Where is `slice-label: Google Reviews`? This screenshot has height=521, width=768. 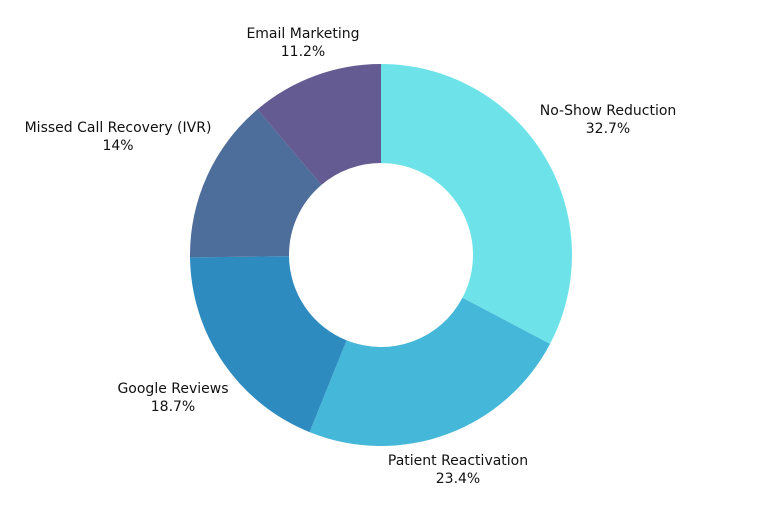 slice-label: Google Reviews is located at coordinates (172, 389).